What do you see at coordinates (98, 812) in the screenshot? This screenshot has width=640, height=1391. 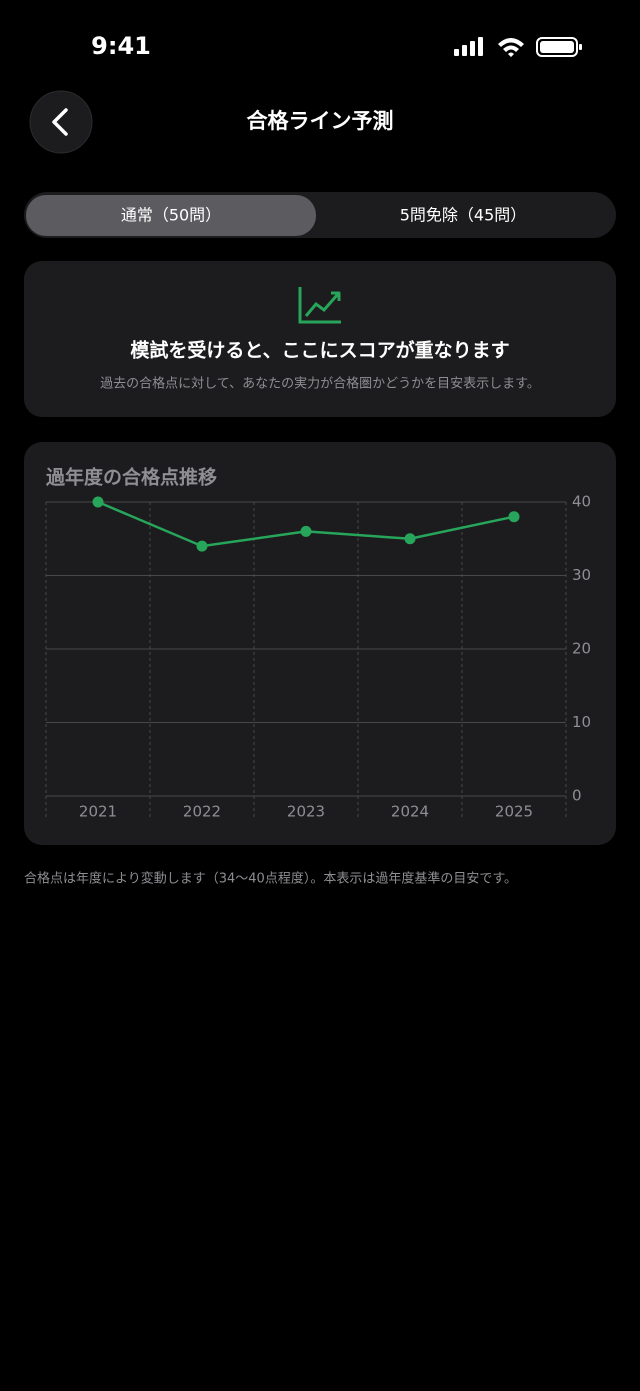 I see `x-tick-label: 2021` at bounding box center [98, 812].